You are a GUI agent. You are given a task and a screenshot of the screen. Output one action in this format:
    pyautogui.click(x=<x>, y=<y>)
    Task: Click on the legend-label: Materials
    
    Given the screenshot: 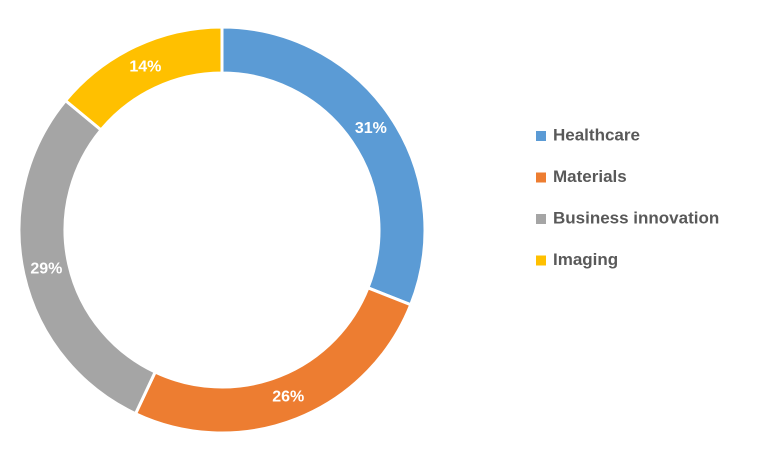 What is the action you would take?
    pyautogui.click(x=590, y=176)
    